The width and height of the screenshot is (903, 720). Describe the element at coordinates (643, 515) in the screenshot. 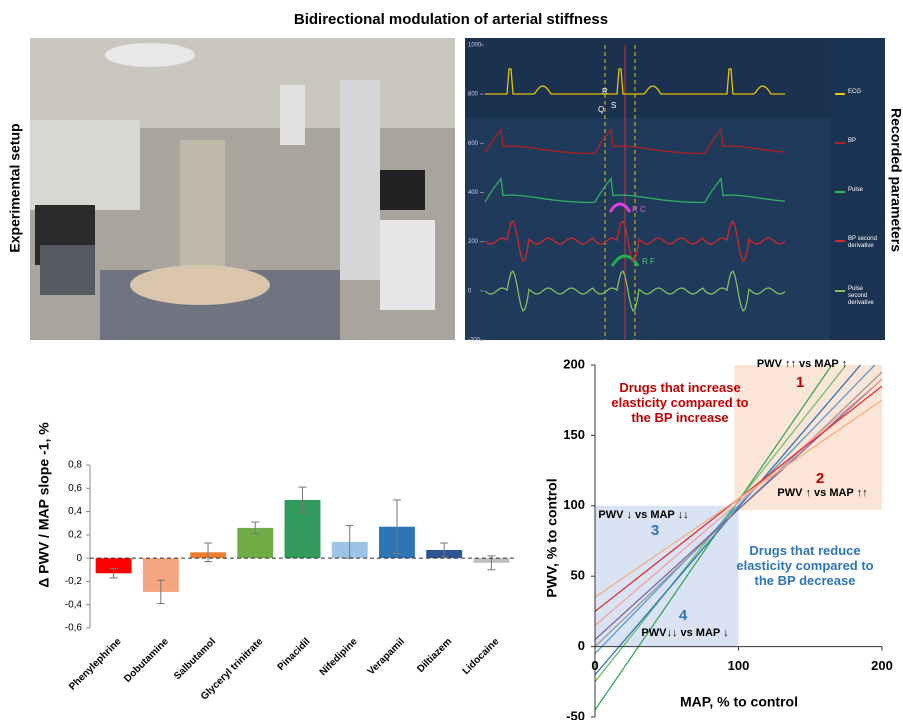

I see `quadrant-label: PWV ↓ vs MAP ↓↓` at that location.